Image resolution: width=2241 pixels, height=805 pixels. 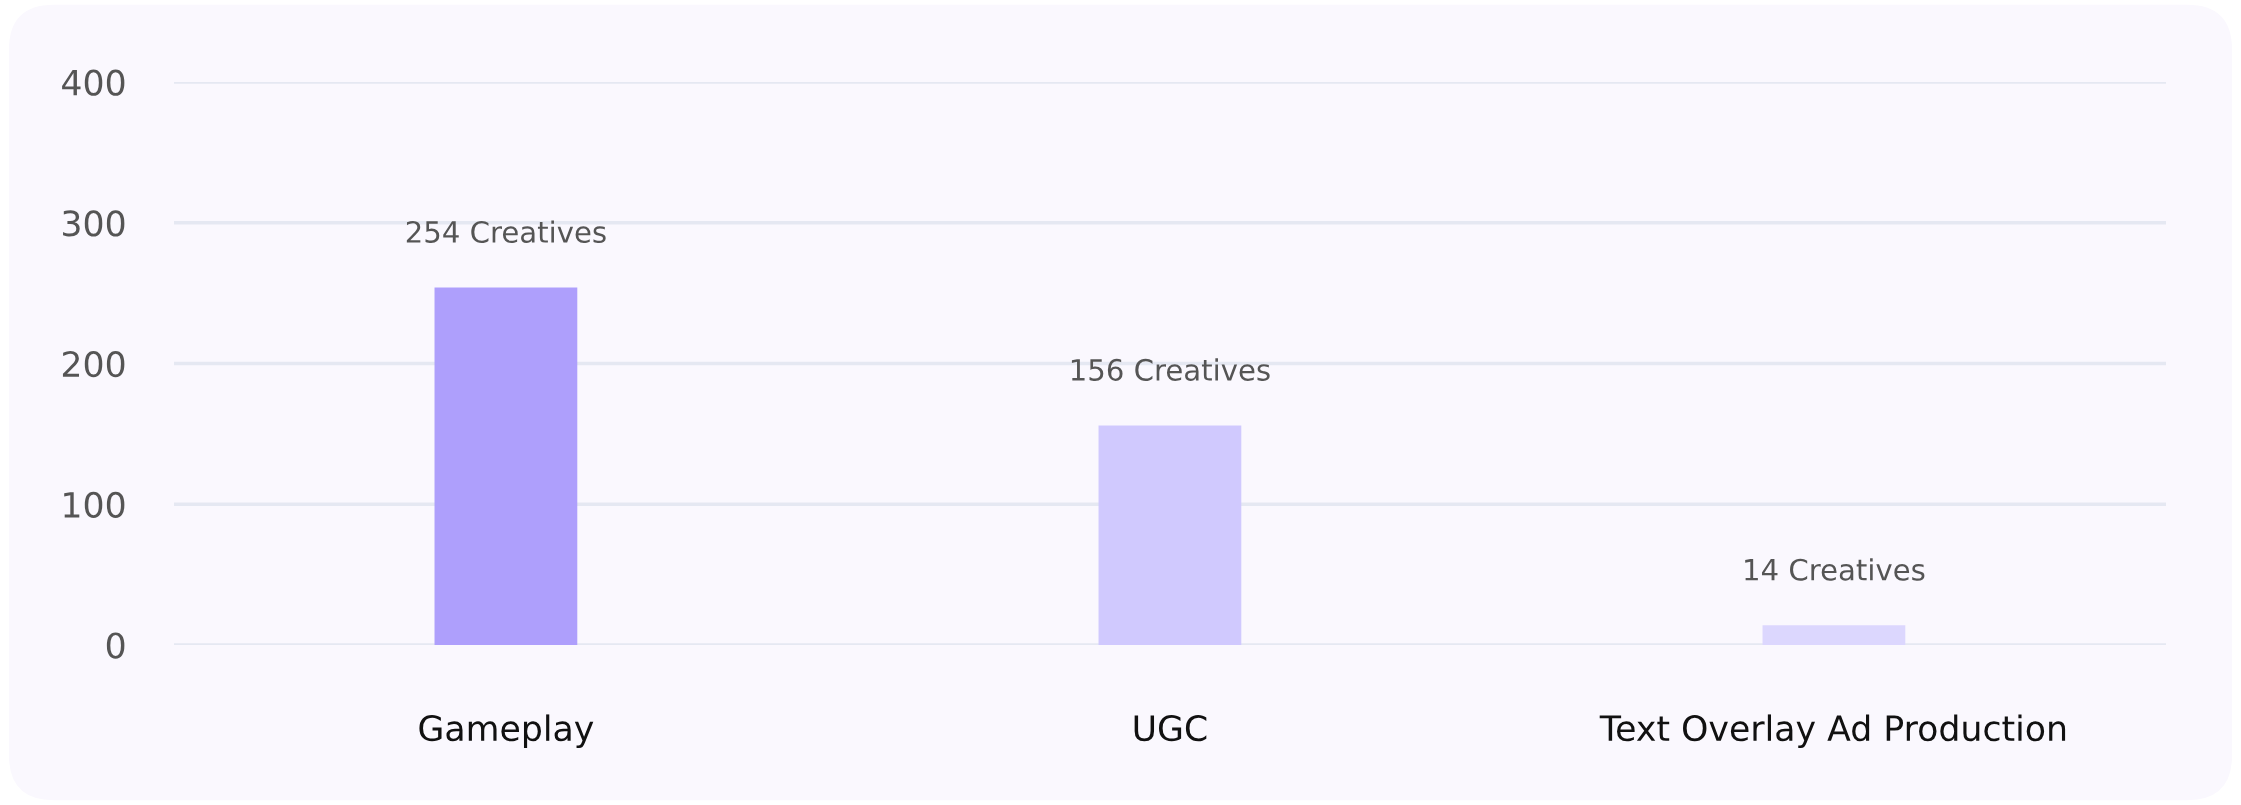 I want to click on data-label: 156 Creatives, so click(x=1170, y=369).